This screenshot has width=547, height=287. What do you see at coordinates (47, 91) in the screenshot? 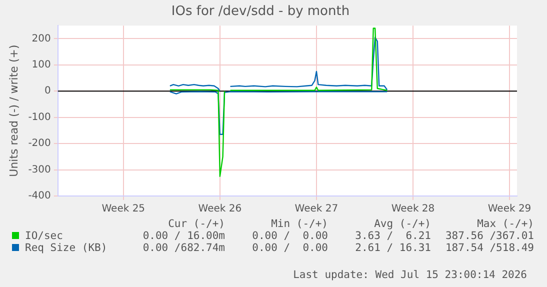
I see `y-tick-label: 0` at bounding box center [47, 91].